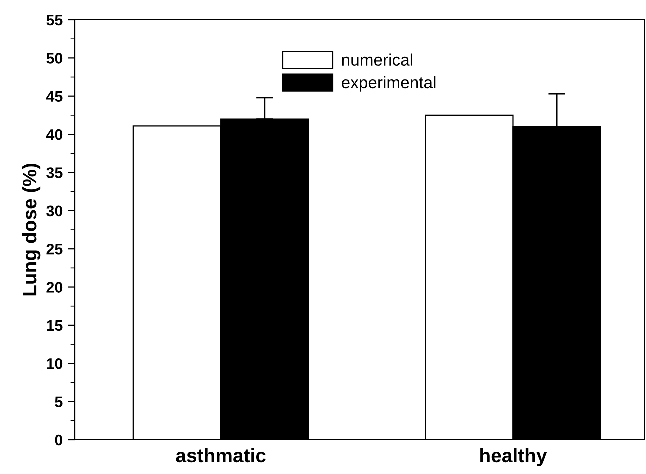 The width and height of the screenshot is (646, 474). I want to click on y-tick-label: 10, so click(55, 364).